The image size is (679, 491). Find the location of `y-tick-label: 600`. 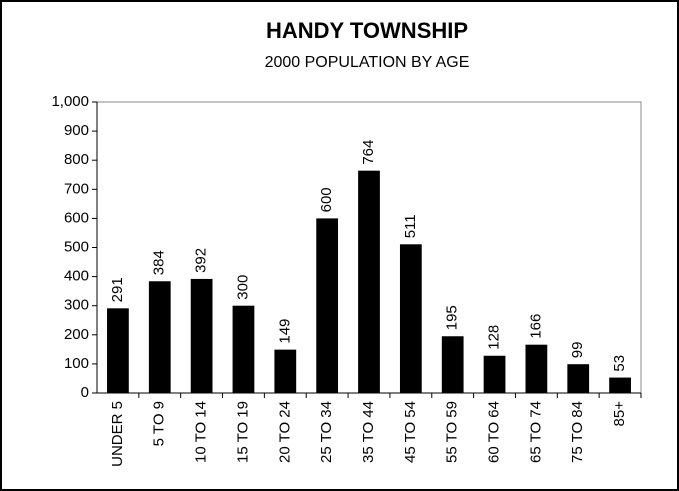

y-tick-label: 600 is located at coordinates (76, 217).